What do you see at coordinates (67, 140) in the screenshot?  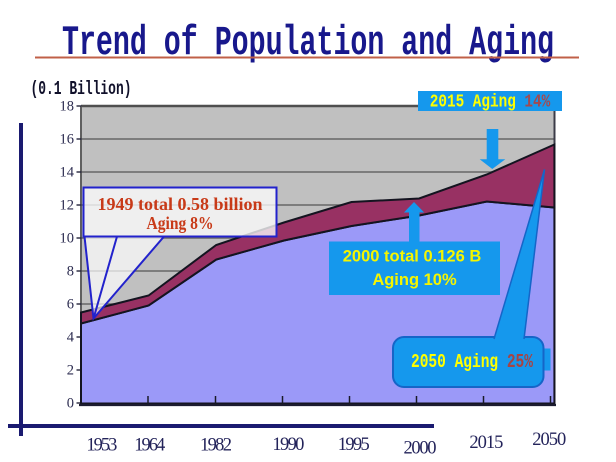 I see `svg-text: 16` at bounding box center [67, 140].